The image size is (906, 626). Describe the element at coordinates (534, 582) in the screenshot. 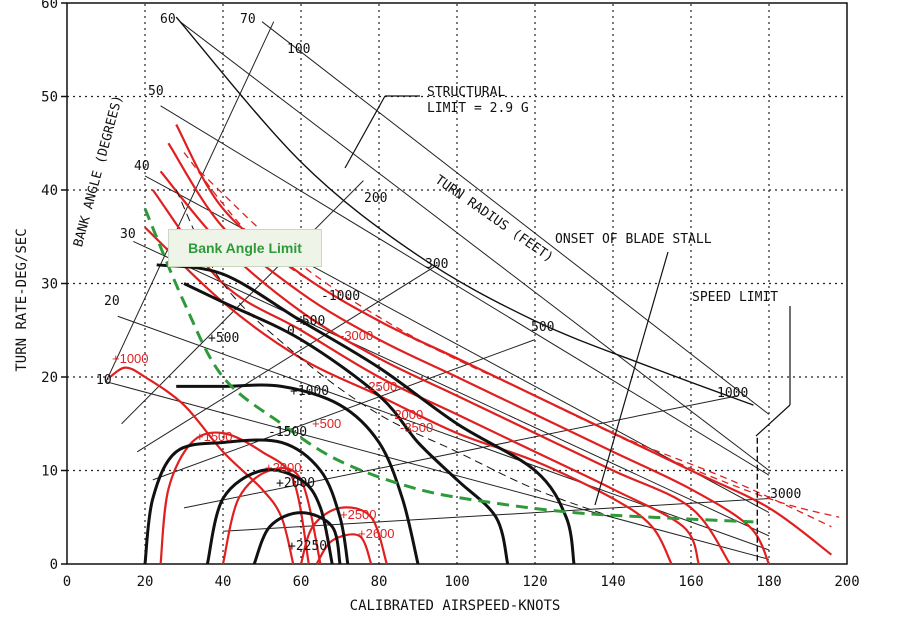

I see `x-tick-label: 120` at that location.